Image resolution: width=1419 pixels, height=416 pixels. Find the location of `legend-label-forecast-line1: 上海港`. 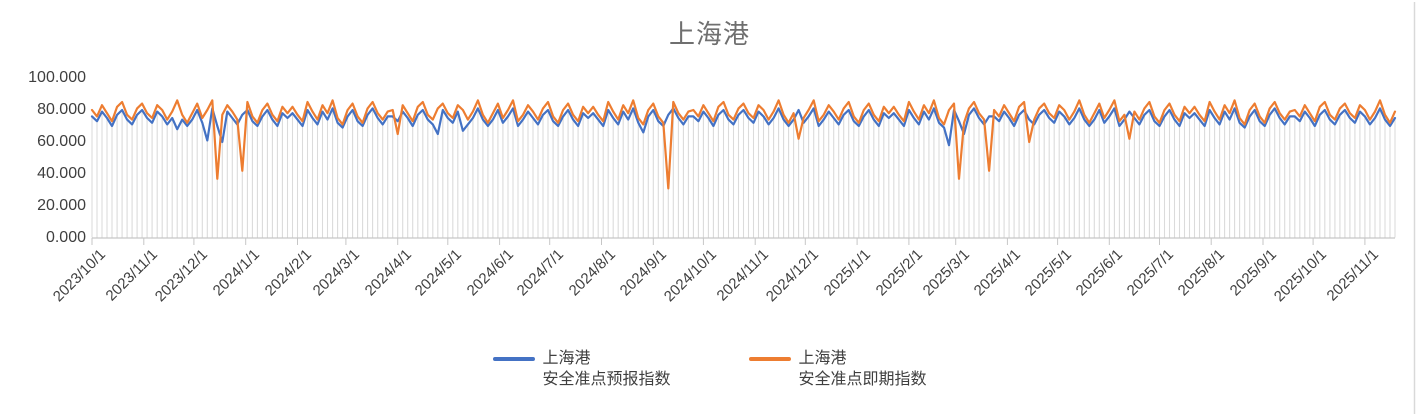

legend-label-forecast-line1: 上海港 is located at coordinates (566, 358).